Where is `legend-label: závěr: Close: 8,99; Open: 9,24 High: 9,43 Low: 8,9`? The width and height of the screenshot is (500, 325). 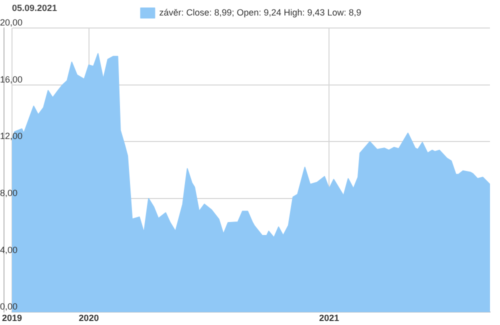
legend-label: závěr: Close: 8,99; Open: 9,24 High: 9,43 Low: 8,9 is located at coordinates (260, 12).